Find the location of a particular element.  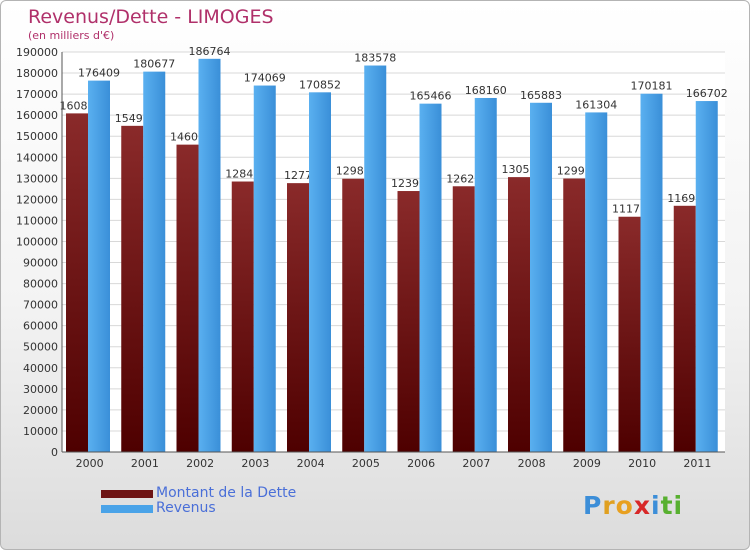

data-label-revenus: 170181 is located at coordinates (652, 86).